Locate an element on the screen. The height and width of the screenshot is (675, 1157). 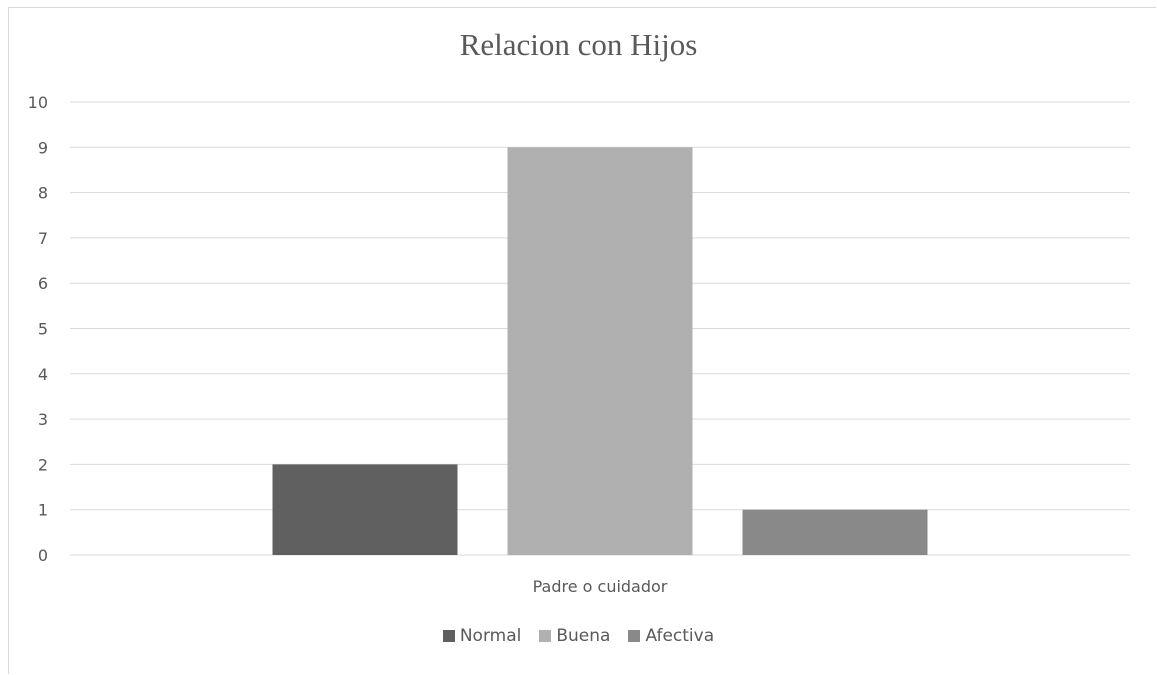
y-tick-label: 9 is located at coordinates (43, 147).